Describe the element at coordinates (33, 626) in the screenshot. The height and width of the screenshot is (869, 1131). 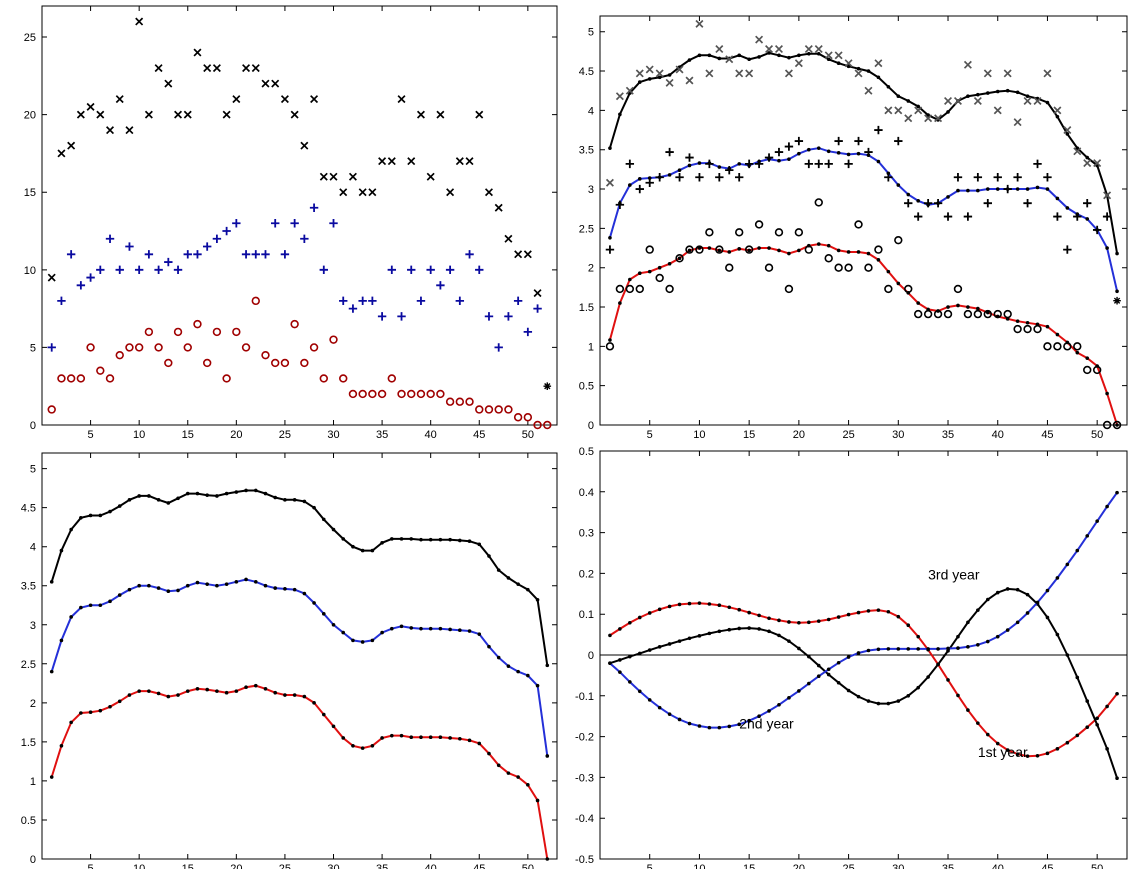
I see `y-tick-label: 3` at that location.